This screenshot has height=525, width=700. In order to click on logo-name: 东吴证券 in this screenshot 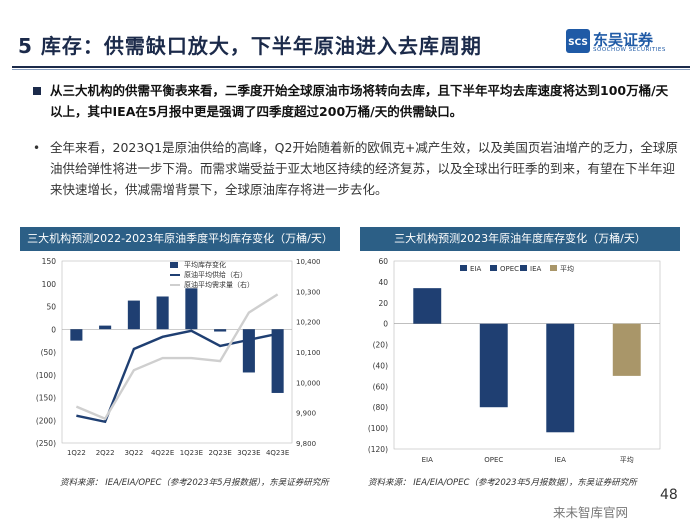, I will do `click(623, 40)`.